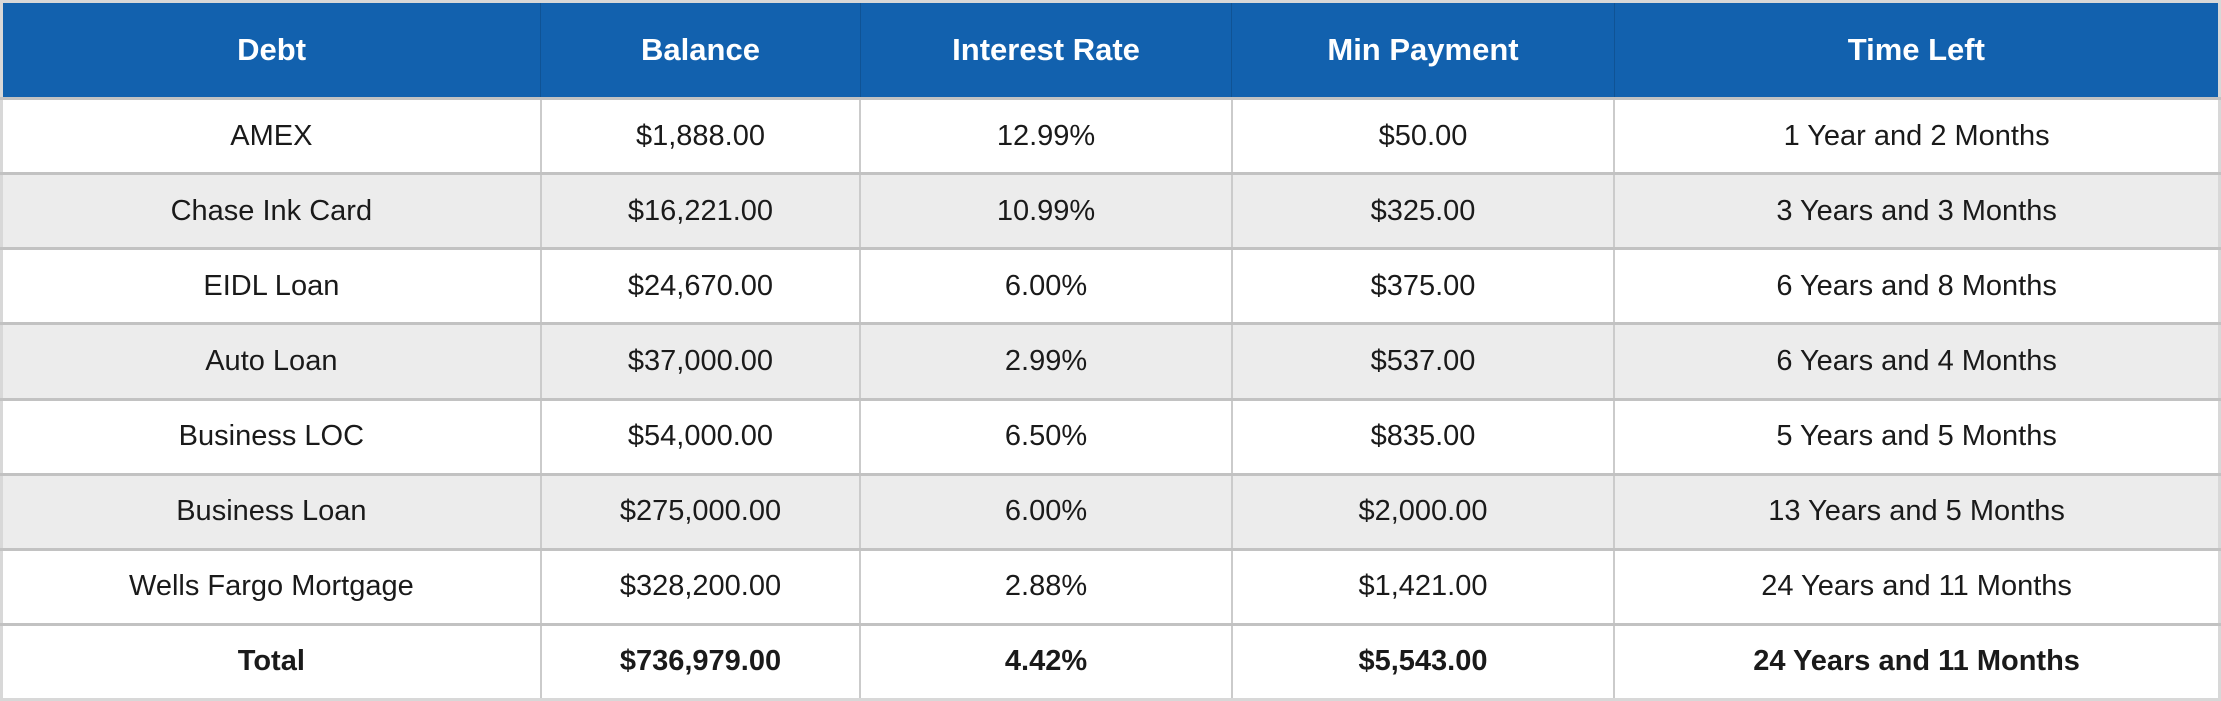 The image size is (2221, 701). Describe the element at coordinates (1423, 286) in the screenshot. I see `cell-min-payment: $375.00` at that location.